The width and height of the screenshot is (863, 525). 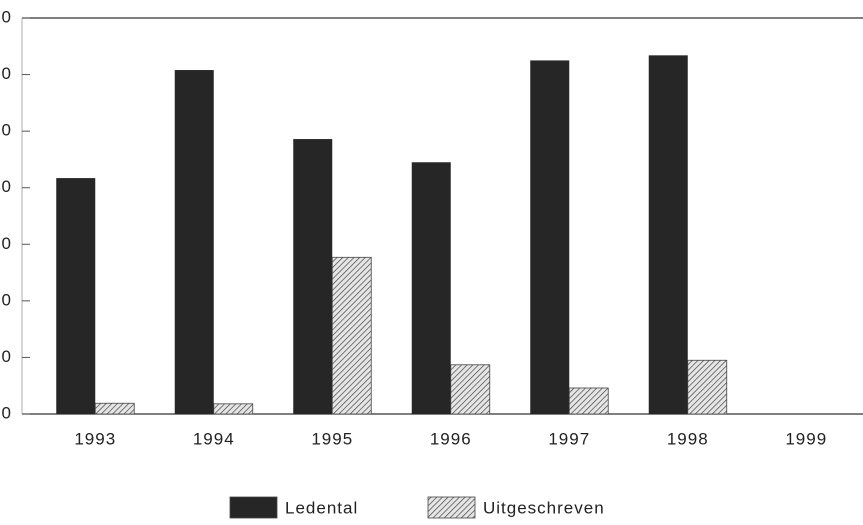 I want to click on x-tick-label: 1998, so click(x=688, y=438).